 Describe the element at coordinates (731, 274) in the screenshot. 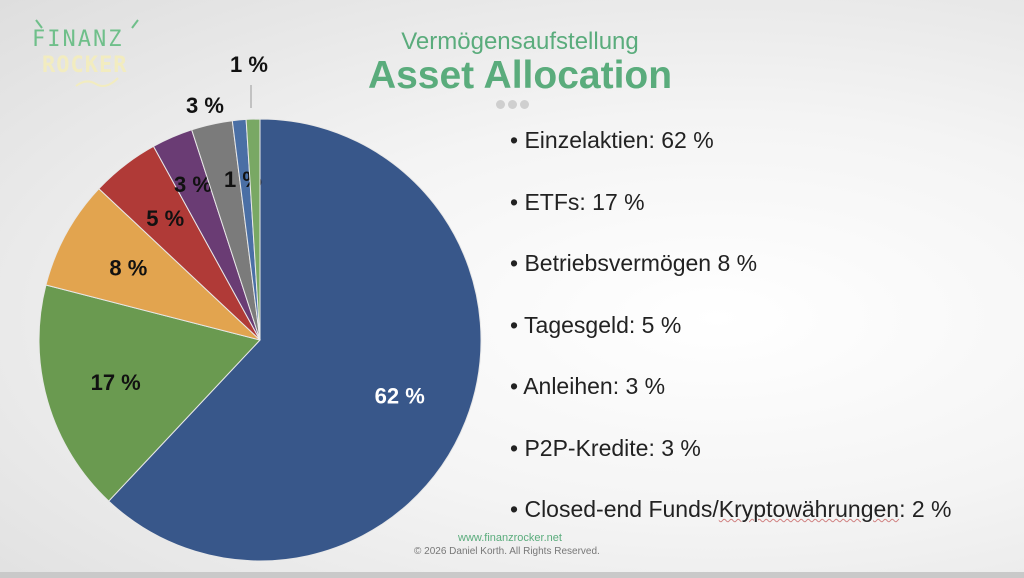

I see `legend-item: Betriebsvermögen 8 %` at that location.